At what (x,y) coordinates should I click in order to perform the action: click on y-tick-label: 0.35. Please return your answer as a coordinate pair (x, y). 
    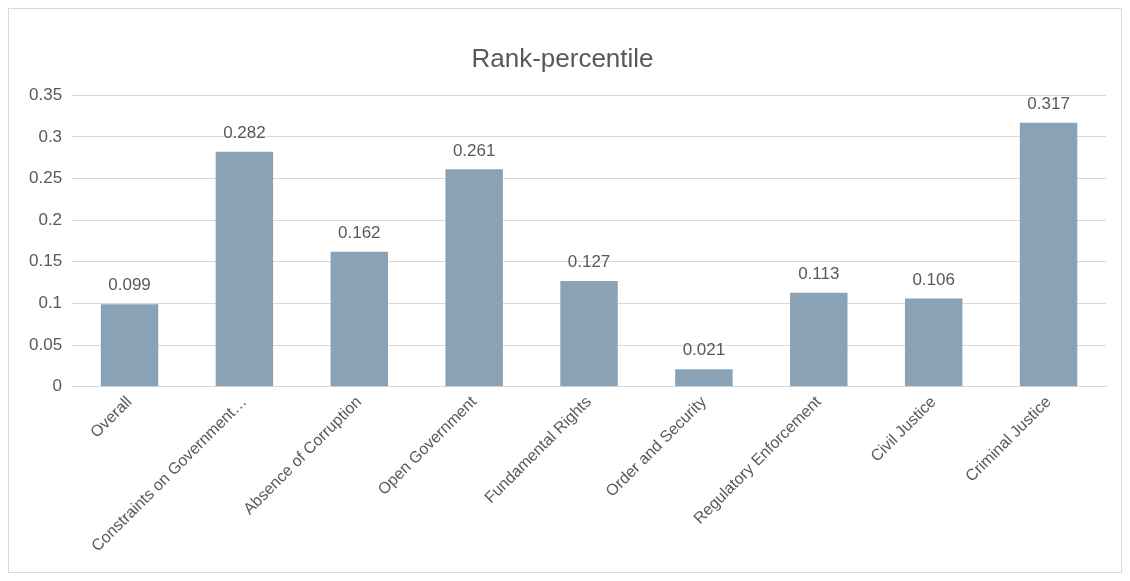
    Looking at the image, I should click on (45, 94).